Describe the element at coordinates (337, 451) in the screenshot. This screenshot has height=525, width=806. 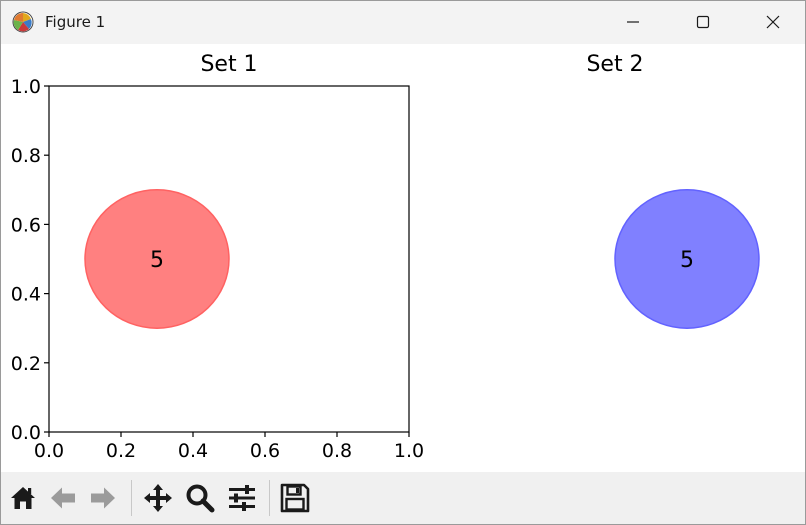
I see `x-tick-label: 0.8` at that location.